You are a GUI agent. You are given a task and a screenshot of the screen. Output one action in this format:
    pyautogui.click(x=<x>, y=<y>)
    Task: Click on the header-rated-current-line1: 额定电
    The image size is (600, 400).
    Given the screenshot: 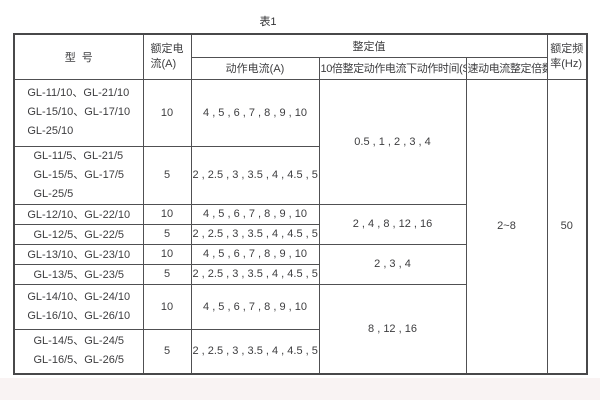 What is the action you would take?
    pyautogui.click(x=167, y=48)
    